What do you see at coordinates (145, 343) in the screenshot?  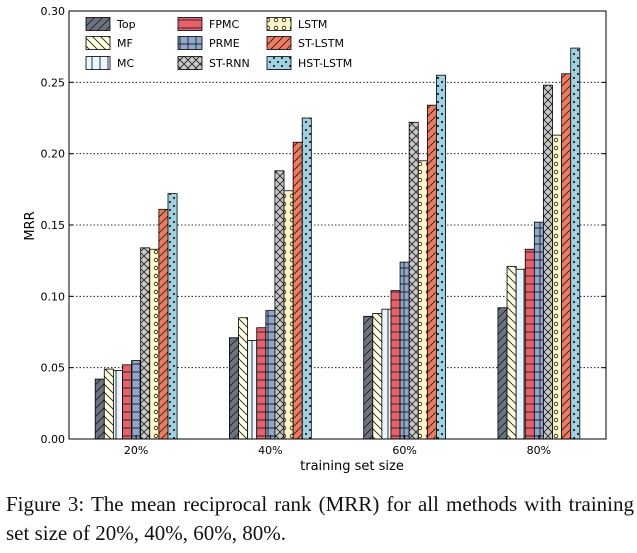 I see `bar-st-rnn-20pct` at bounding box center [145, 343].